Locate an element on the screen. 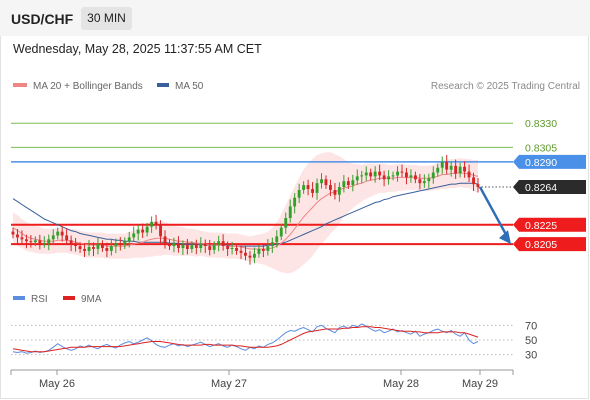  legend-rsi-label: RSI is located at coordinates (39, 299).